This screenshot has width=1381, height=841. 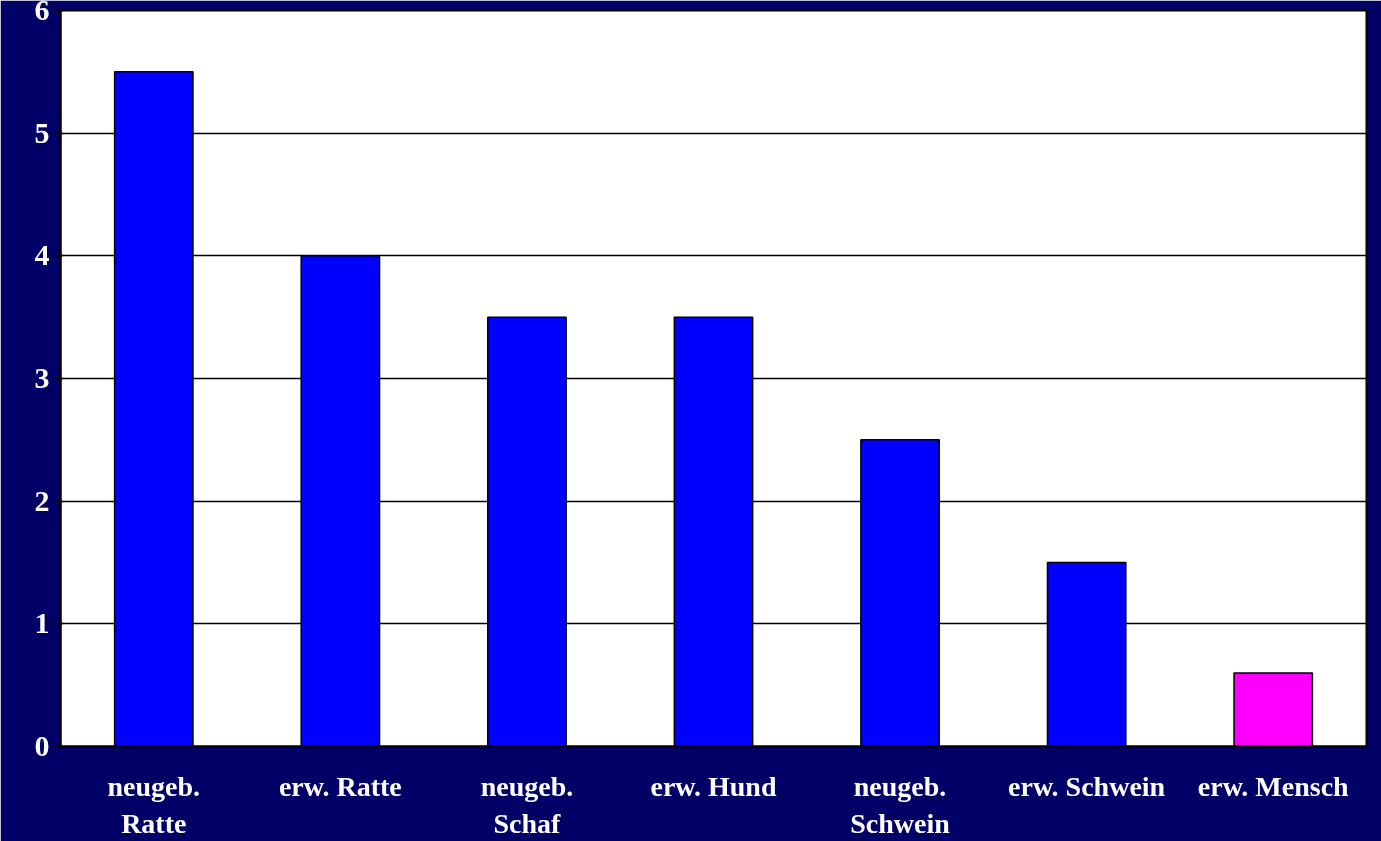 What do you see at coordinates (900, 804) in the screenshot?
I see `x-tick-label: neugeb. Schwein` at bounding box center [900, 804].